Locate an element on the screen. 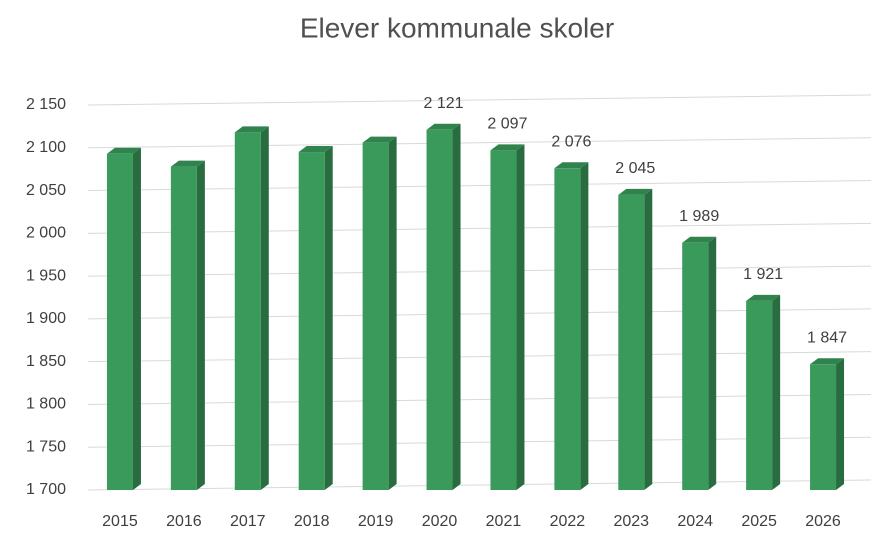 The width and height of the screenshot is (877, 534). y-tick-label: 1 950 is located at coordinates (46, 275).